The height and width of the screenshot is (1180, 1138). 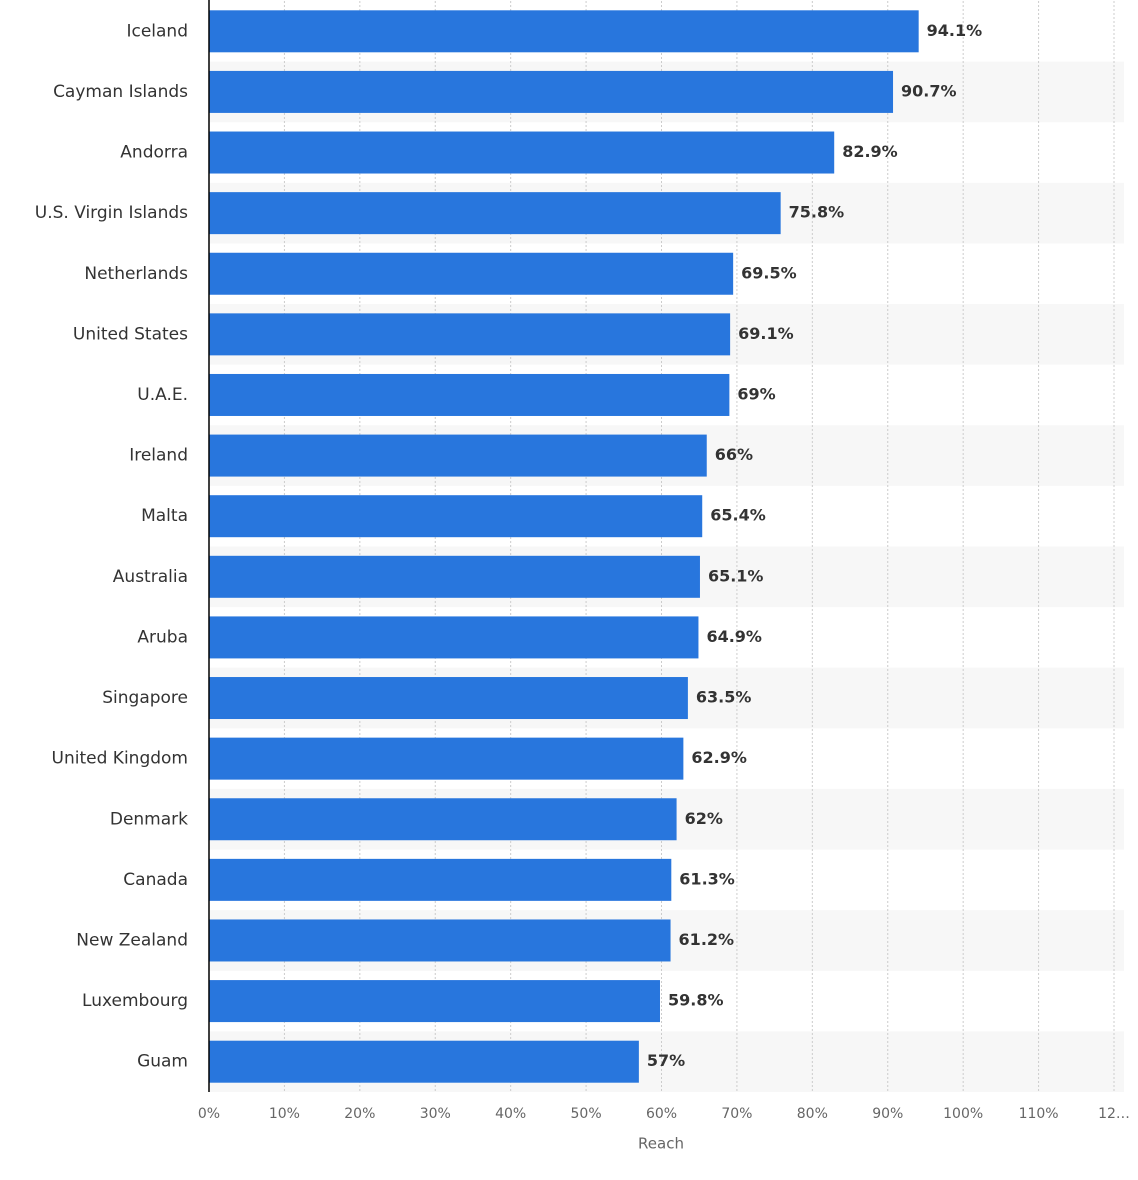 I want to click on value-label: 65.4%, so click(x=738, y=515).